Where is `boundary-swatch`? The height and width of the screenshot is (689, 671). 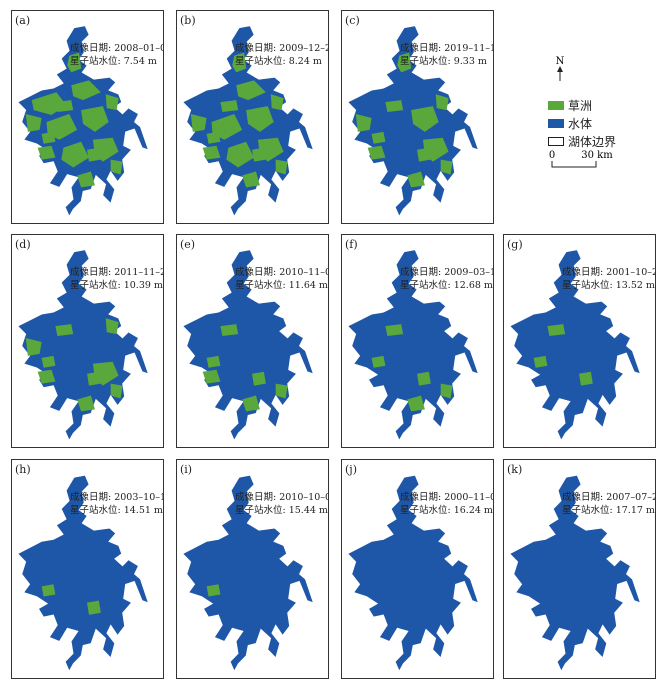 boundary-swatch is located at coordinates (556, 141).